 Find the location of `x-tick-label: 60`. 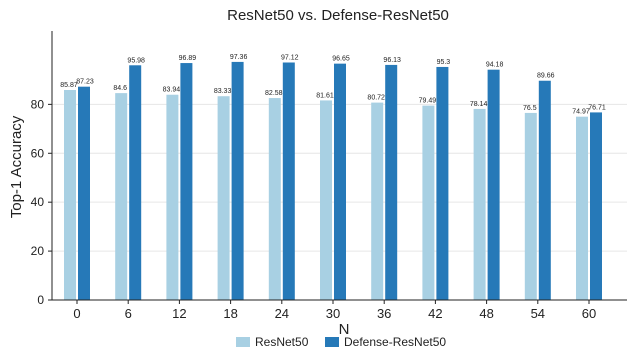

x-tick-label: 60 is located at coordinates (589, 313).